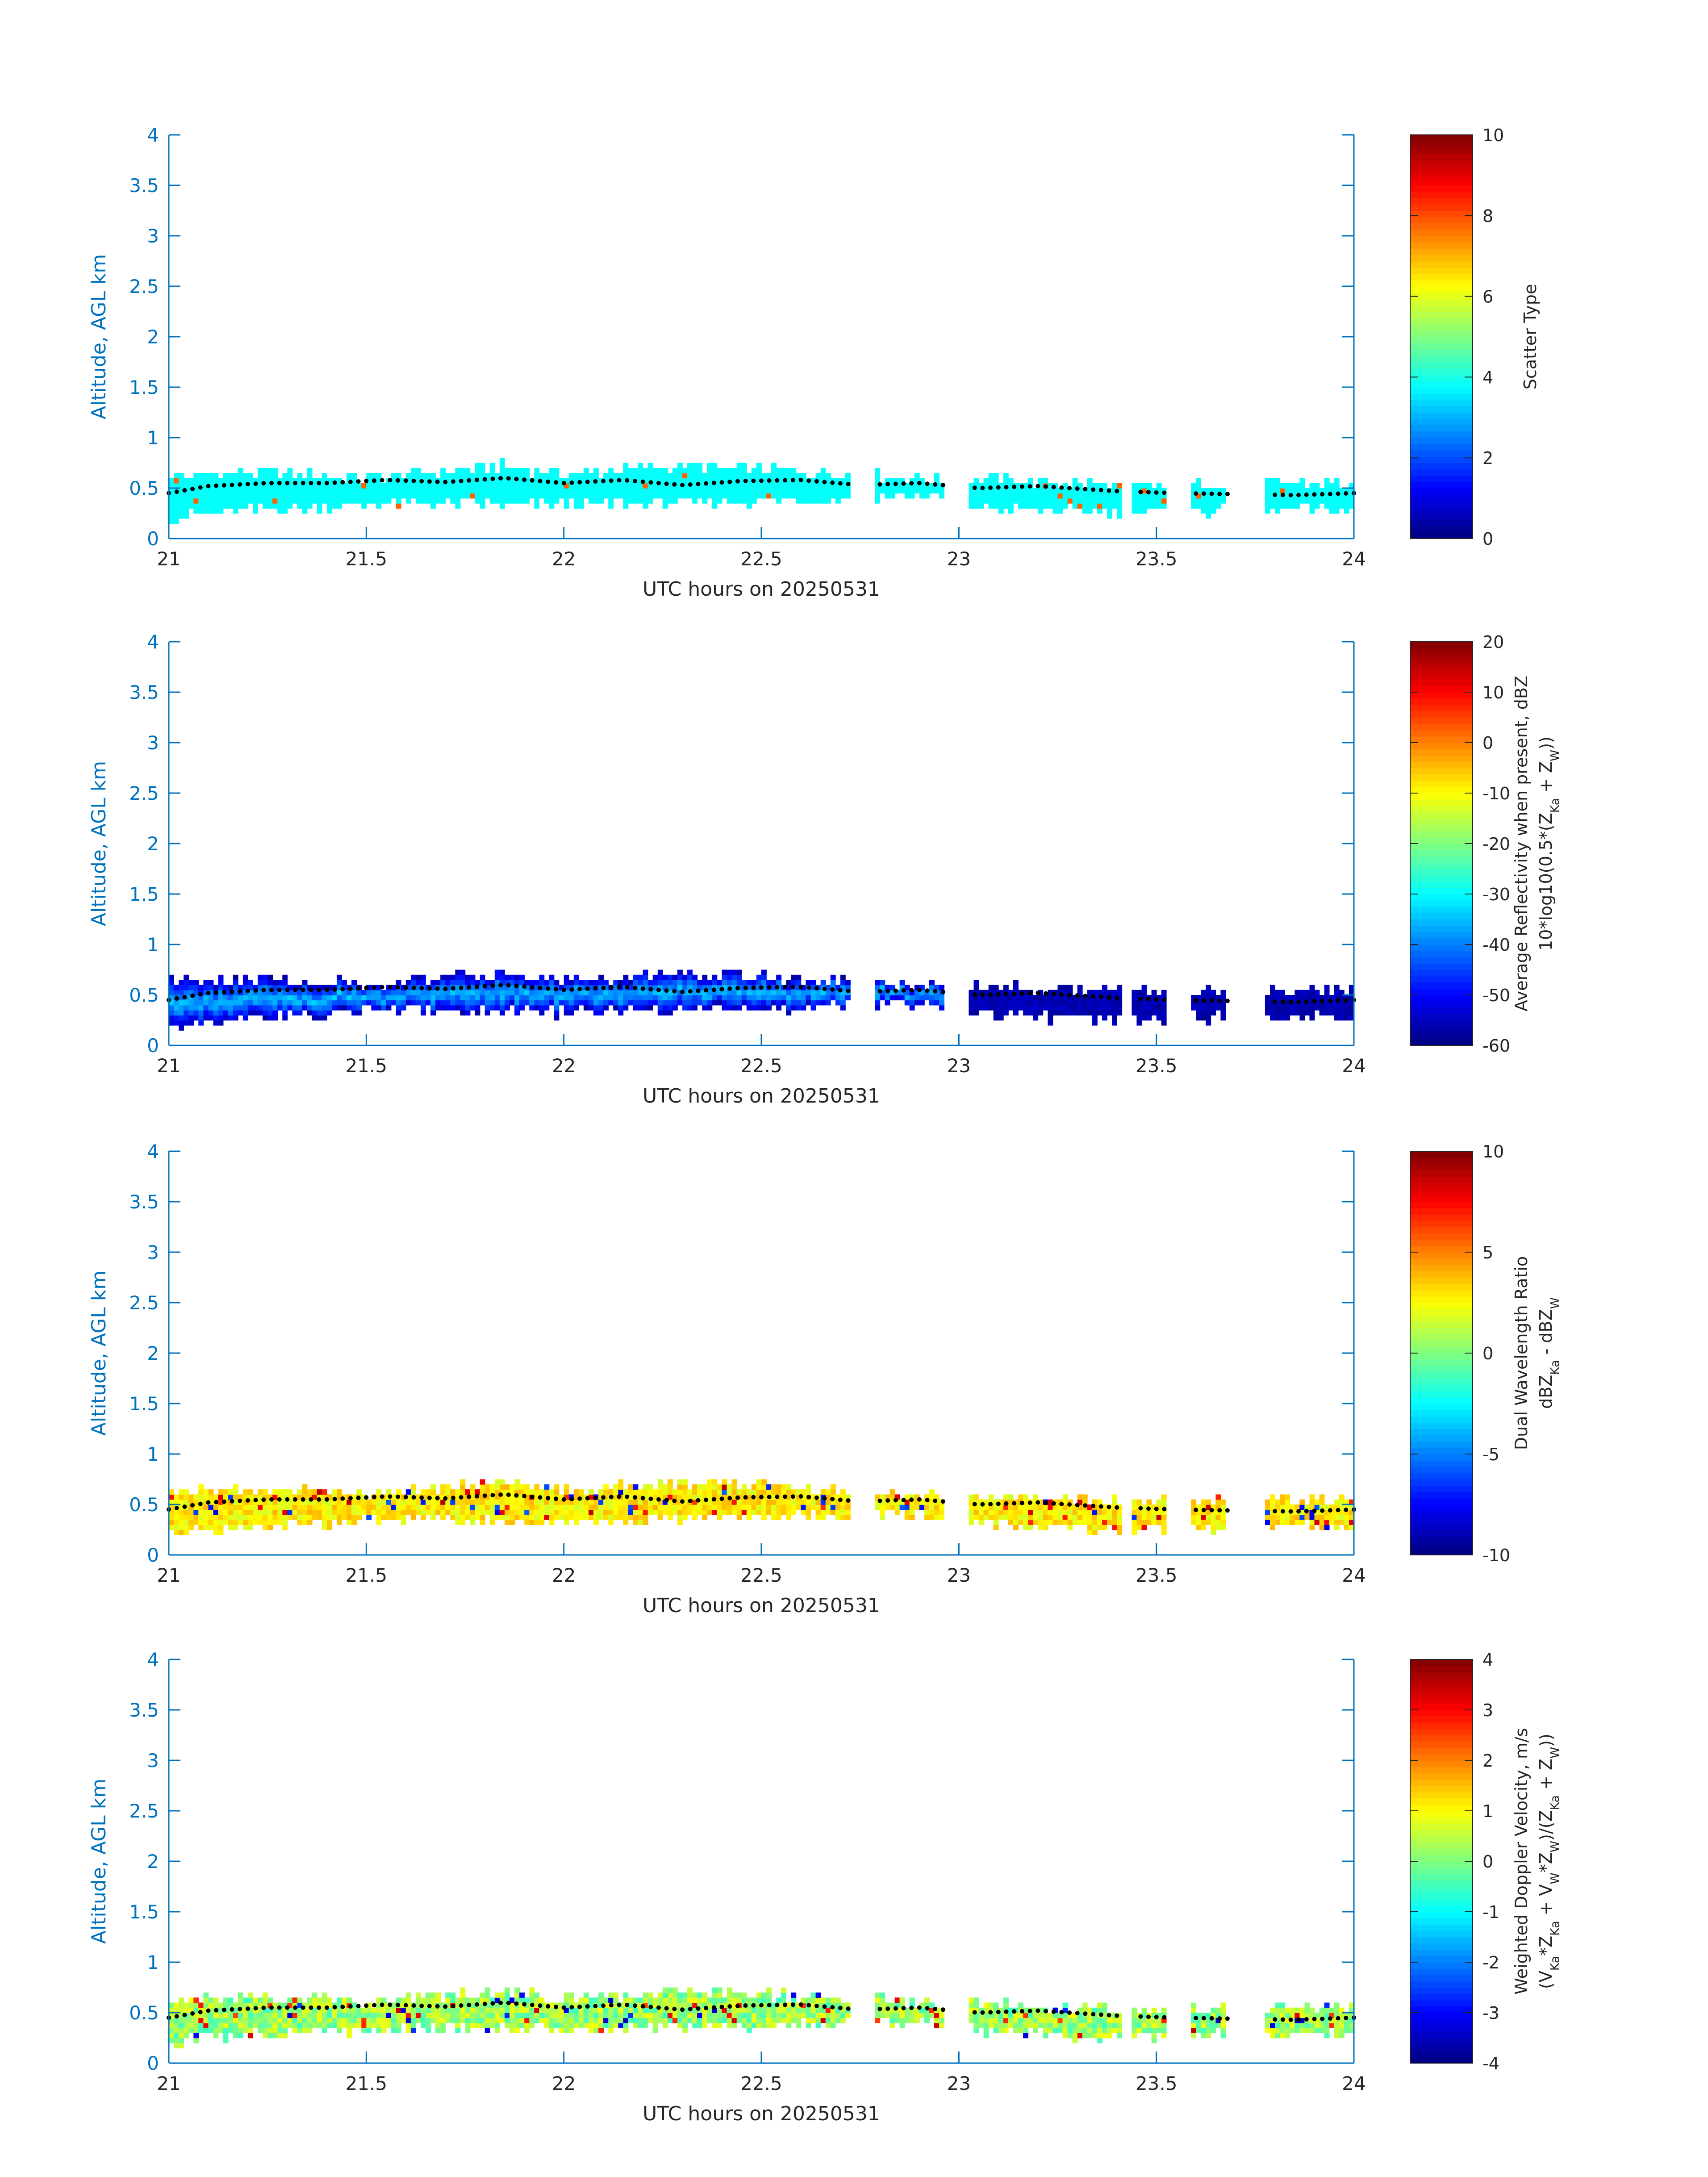  I want to click on y-axis-label: Altitude, AGL km, so click(99, 843).